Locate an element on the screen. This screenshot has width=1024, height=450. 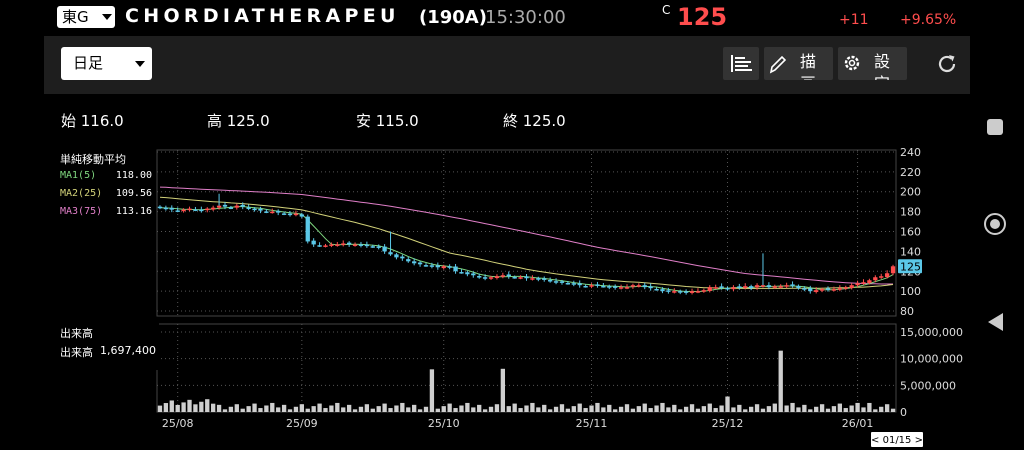
pencil-icon is located at coordinates (778, 64).